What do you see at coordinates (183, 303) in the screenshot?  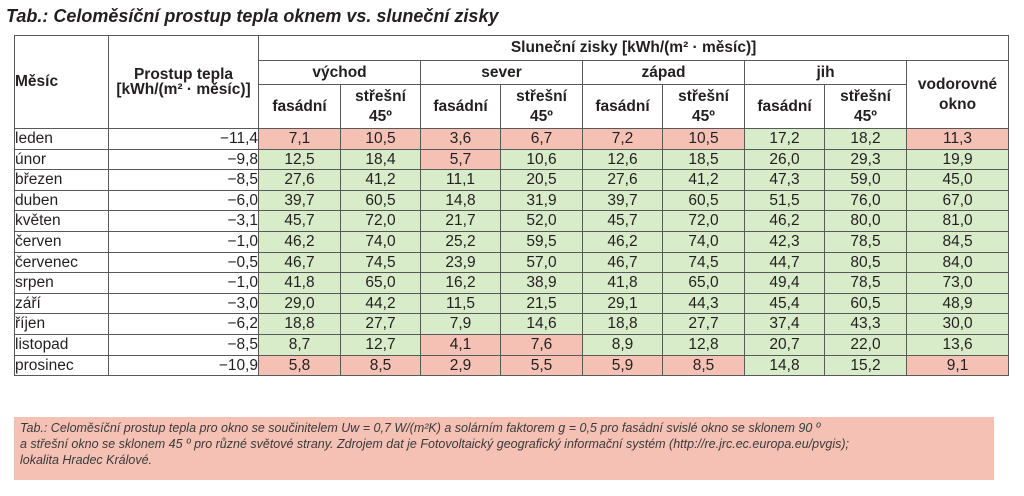 I see `transfer-cell: −3,0` at bounding box center [183, 303].